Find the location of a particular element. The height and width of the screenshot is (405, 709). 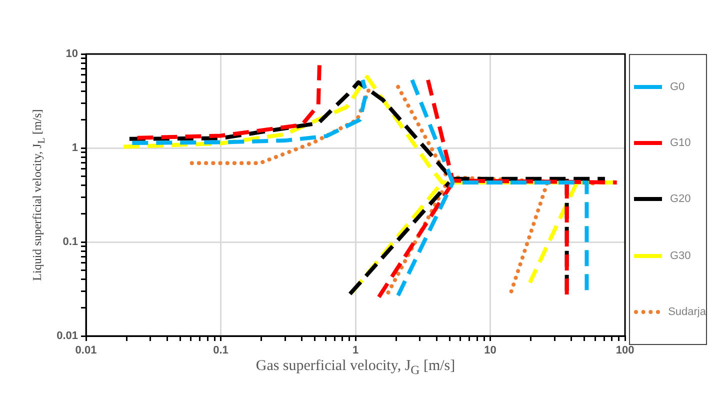

x-tick-label: 100 is located at coordinates (625, 350).